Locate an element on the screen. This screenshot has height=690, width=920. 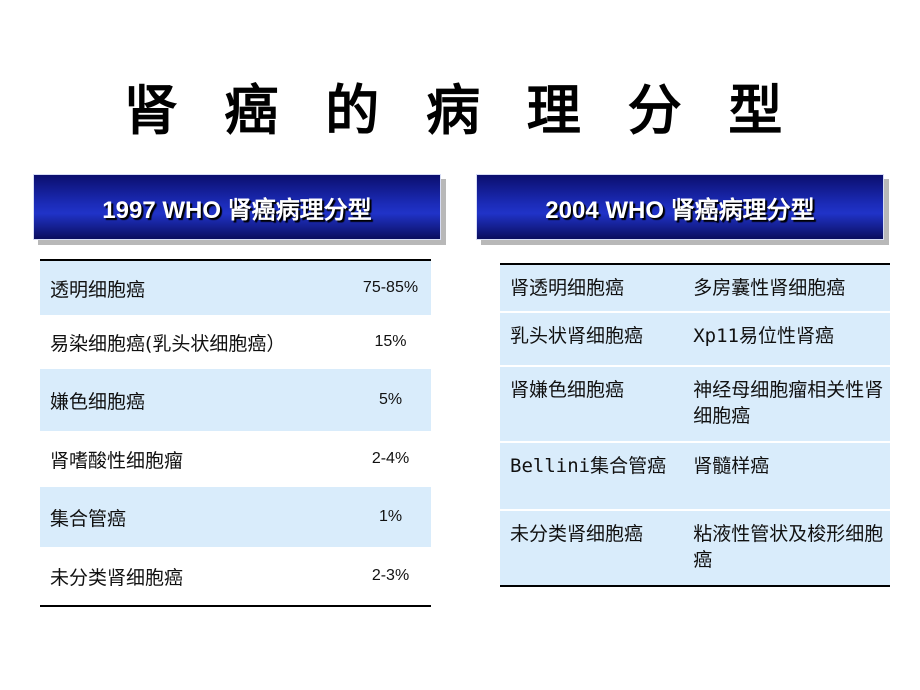
subtype-cell: 多房囊性肾细胞癌 is located at coordinates (769, 288).